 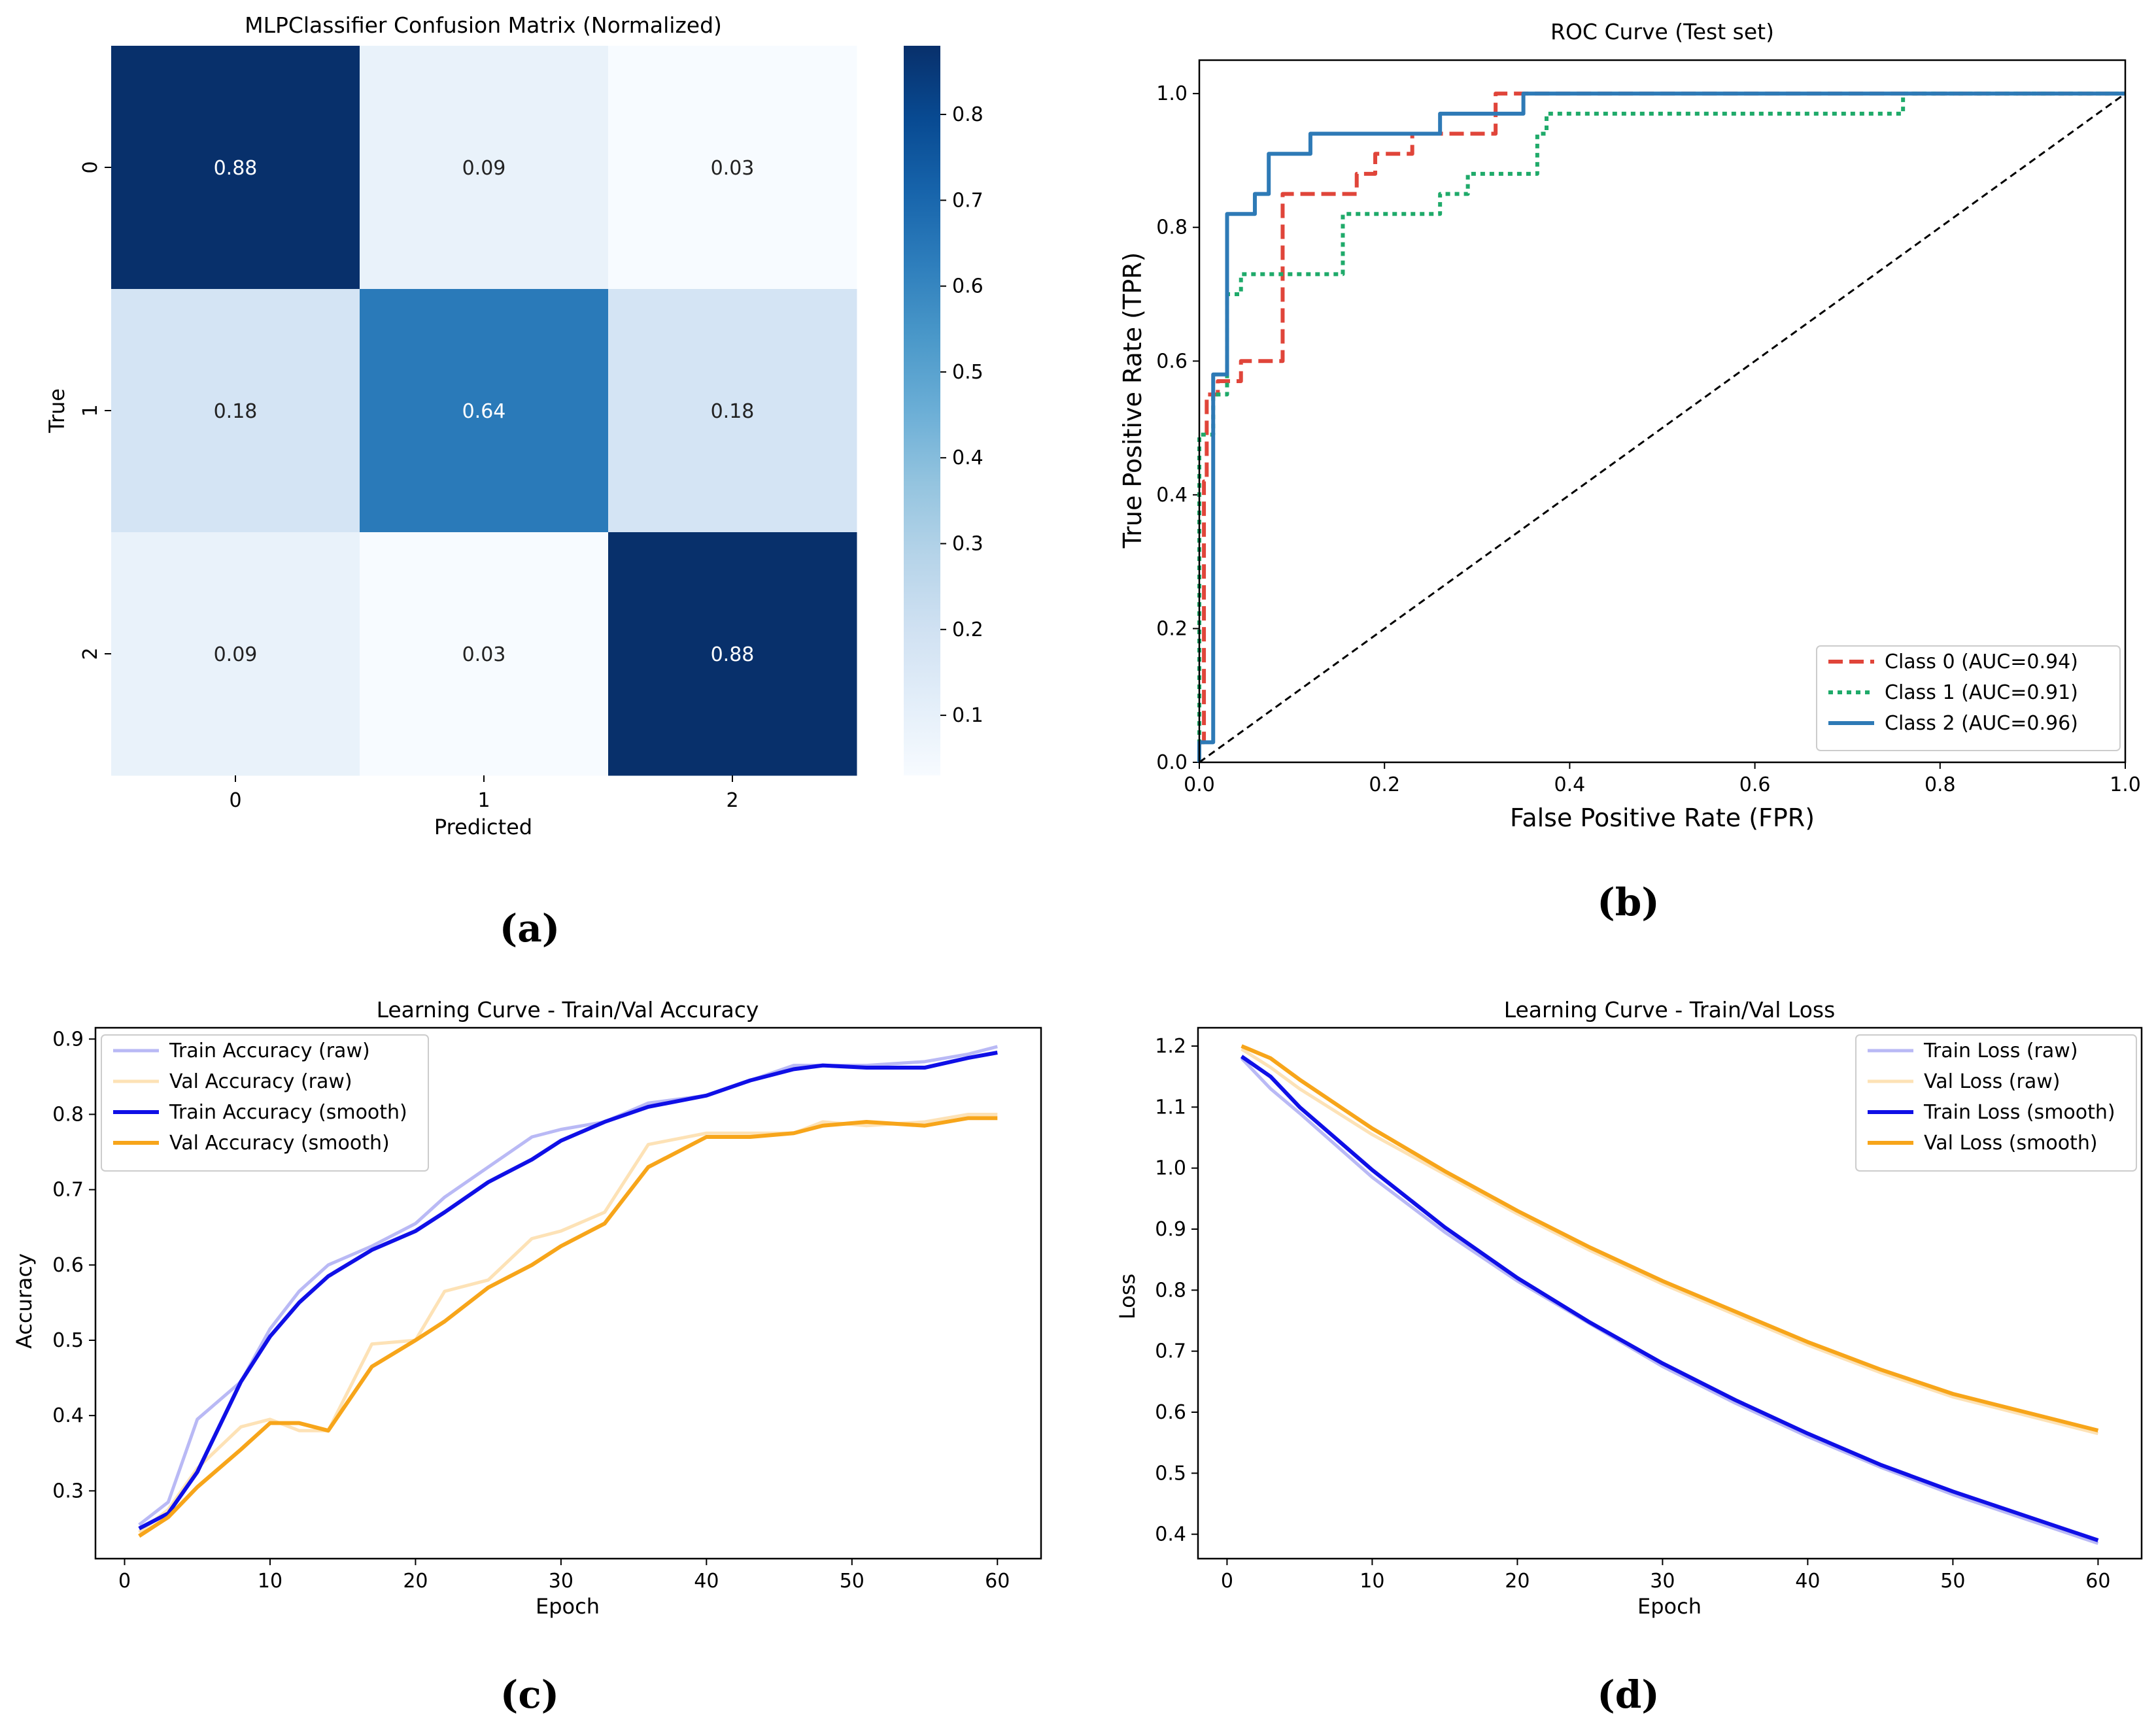 I want to click on y-tick-label: 0.2, so click(x=1172, y=628).